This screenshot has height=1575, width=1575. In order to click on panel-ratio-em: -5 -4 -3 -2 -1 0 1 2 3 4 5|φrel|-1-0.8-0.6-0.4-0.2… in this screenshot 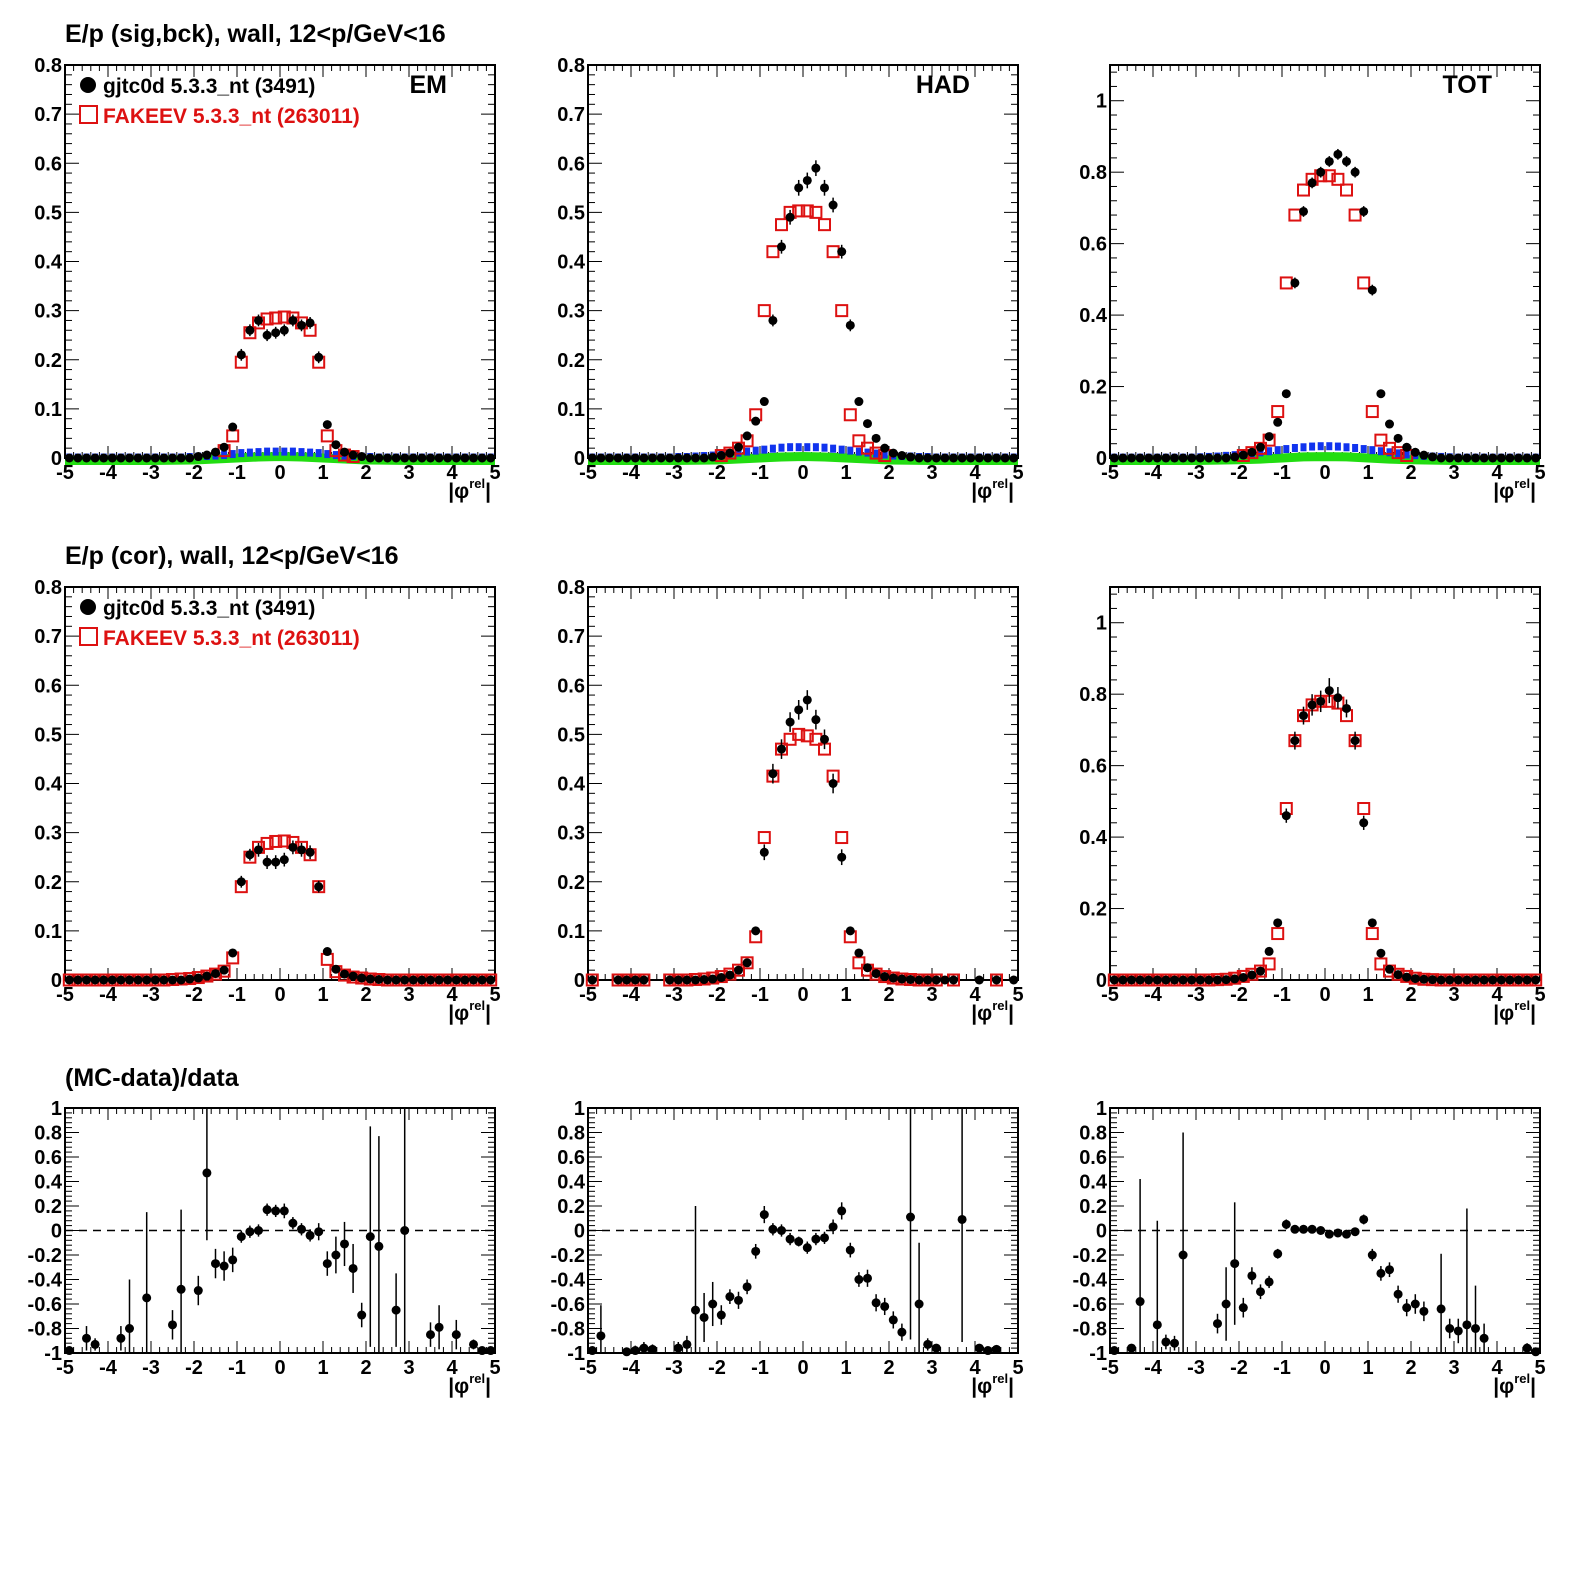, I will do `click(264, 1248)`.